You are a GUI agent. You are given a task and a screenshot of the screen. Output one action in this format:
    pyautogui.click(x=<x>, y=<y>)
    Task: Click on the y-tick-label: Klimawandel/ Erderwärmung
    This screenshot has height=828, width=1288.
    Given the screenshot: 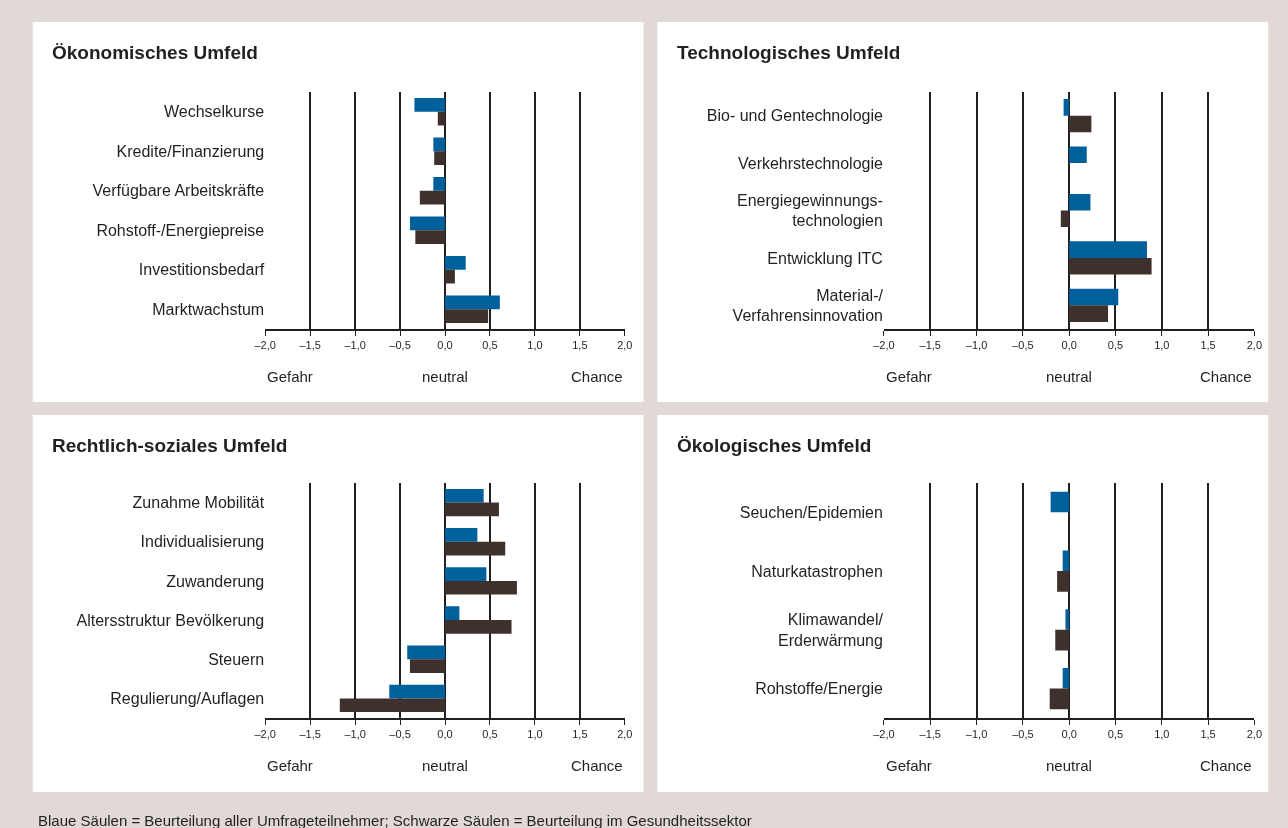 What is the action you would take?
    pyautogui.click(x=830, y=630)
    